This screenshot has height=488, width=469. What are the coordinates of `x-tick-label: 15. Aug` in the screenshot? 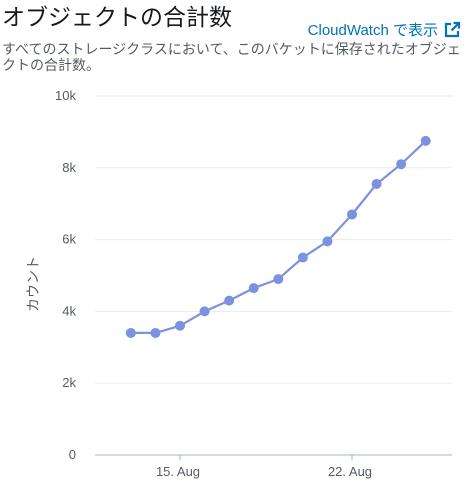 It's located at (178, 471).